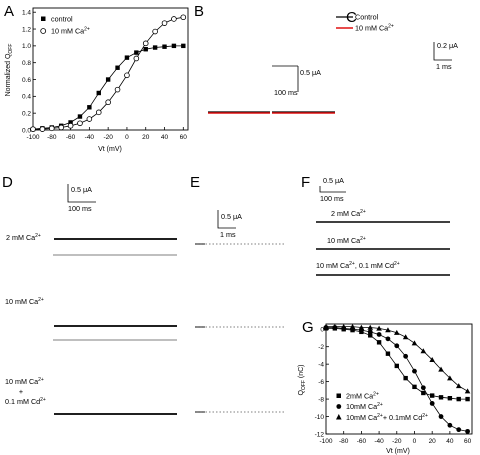 This screenshot has width=480, height=455. I want to click on panel-g-ytick-label: 0, so click(322, 330).